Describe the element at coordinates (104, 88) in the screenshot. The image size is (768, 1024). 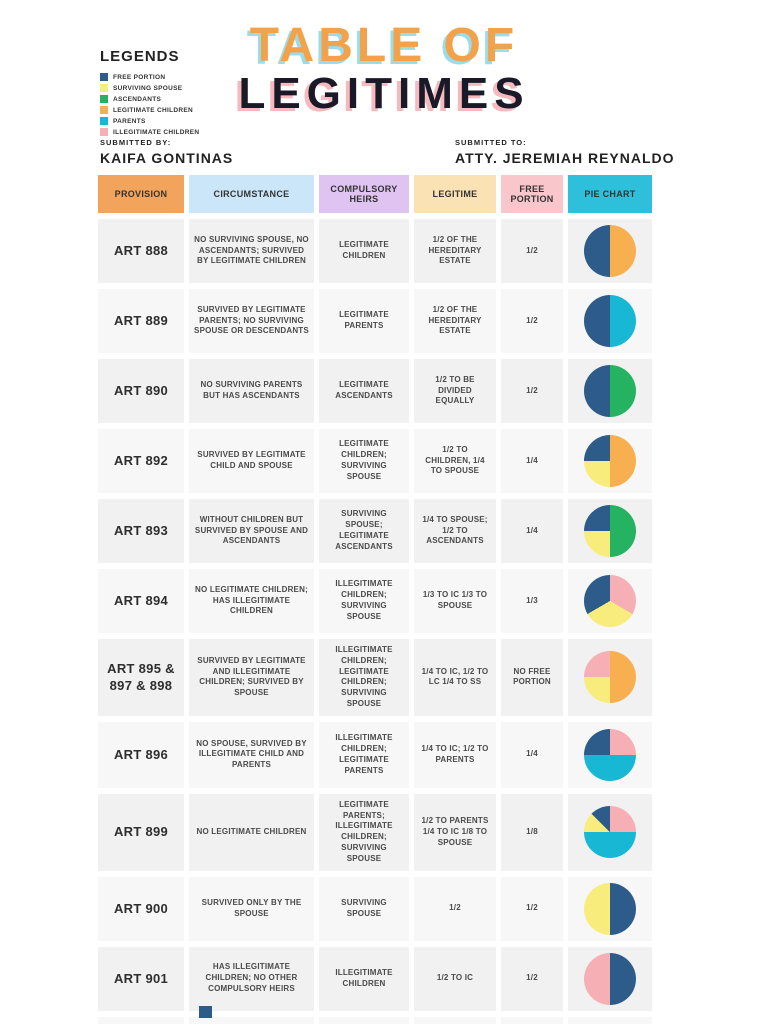
I see `surviving-spouse-swatch` at that location.